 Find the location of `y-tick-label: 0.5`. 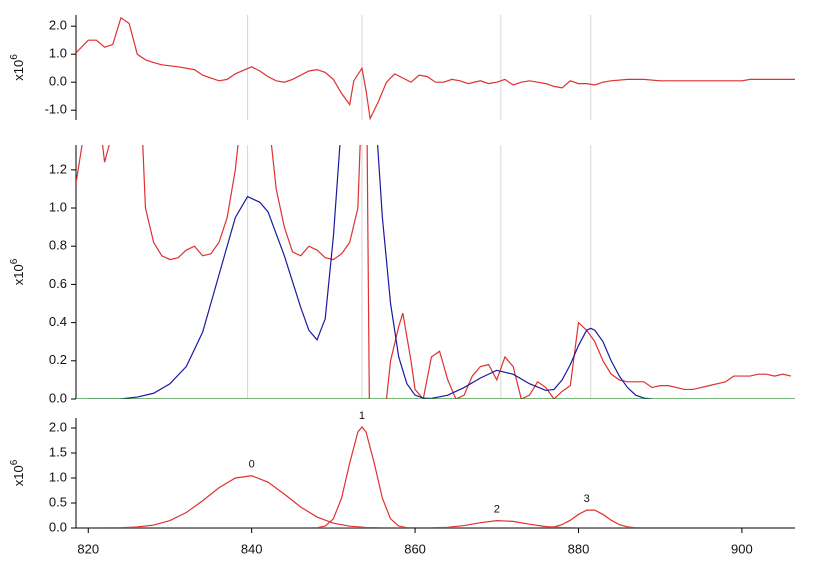

y-tick-label: 0.5 is located at coordinates (58, 501).